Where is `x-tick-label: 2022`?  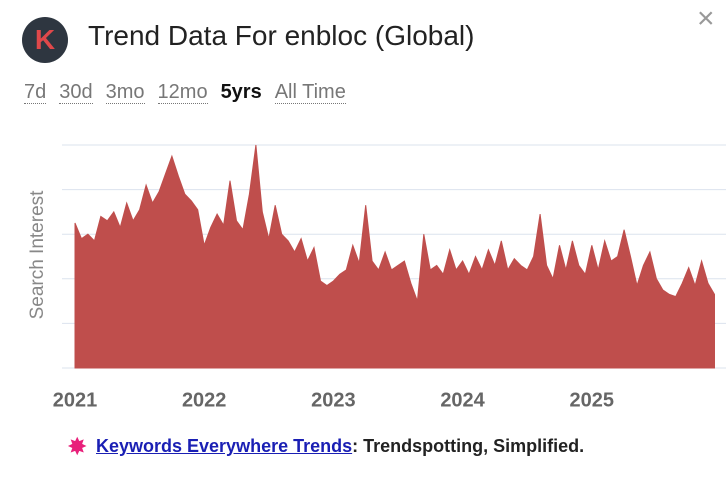
x-tick-label: 2022 is located at coordinates (204, 400).